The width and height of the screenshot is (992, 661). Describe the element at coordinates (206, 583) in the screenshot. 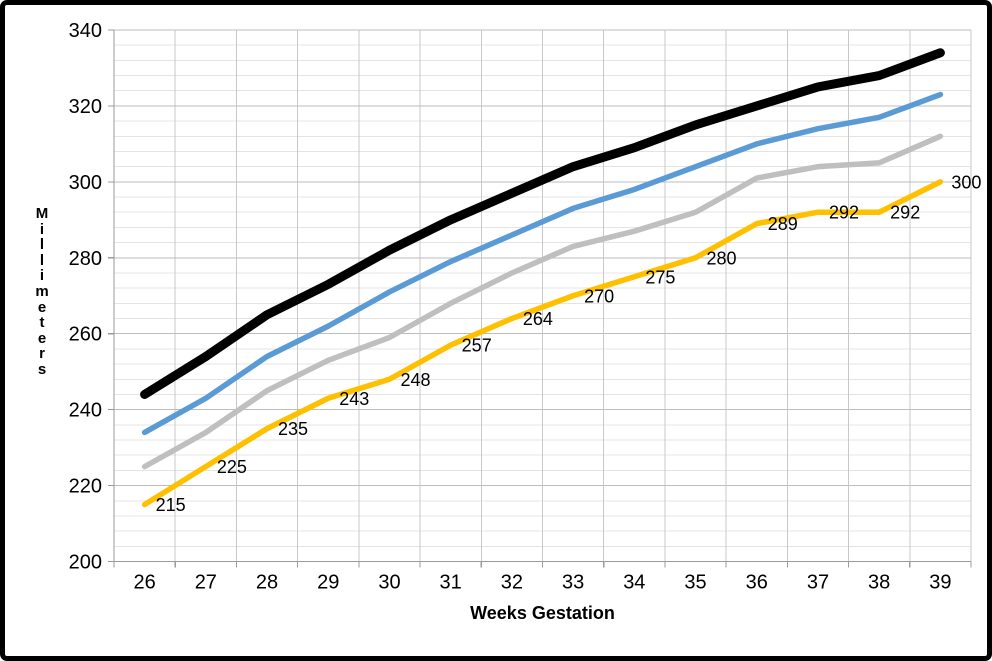

I see `x-tick-label: 27` at that location.